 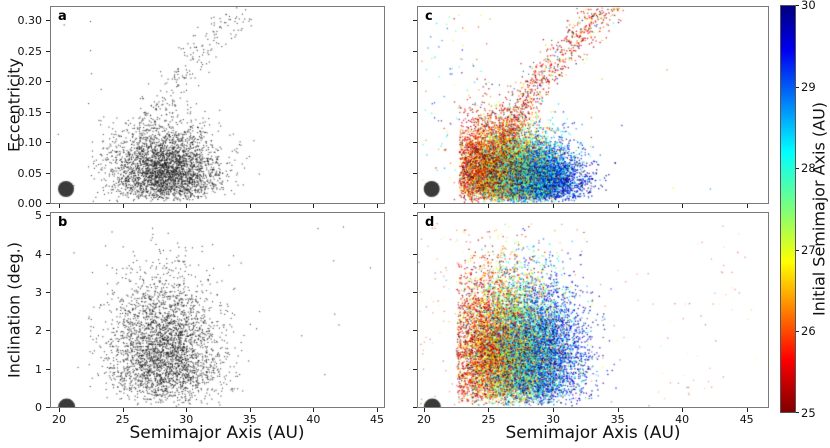 I want to click on panel-letter-b: b, so click(x=63, y=222).